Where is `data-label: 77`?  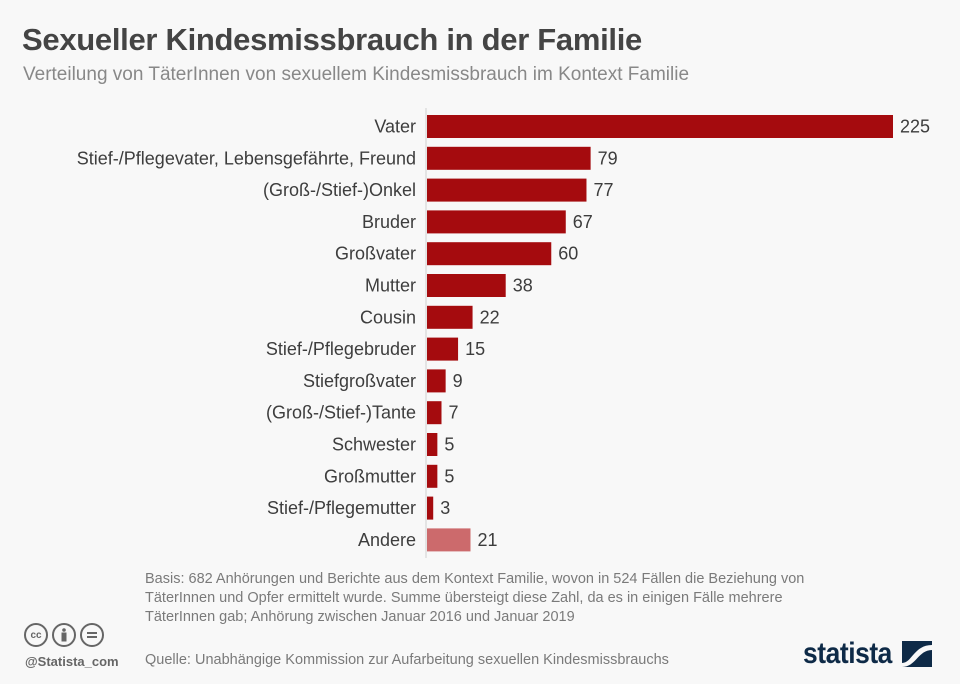
data-label: 77 is located at coordinates (603, 190).